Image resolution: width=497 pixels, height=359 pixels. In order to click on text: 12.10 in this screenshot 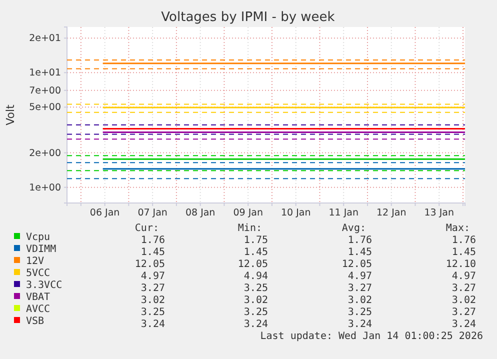, I will do `click(461, 264)`.